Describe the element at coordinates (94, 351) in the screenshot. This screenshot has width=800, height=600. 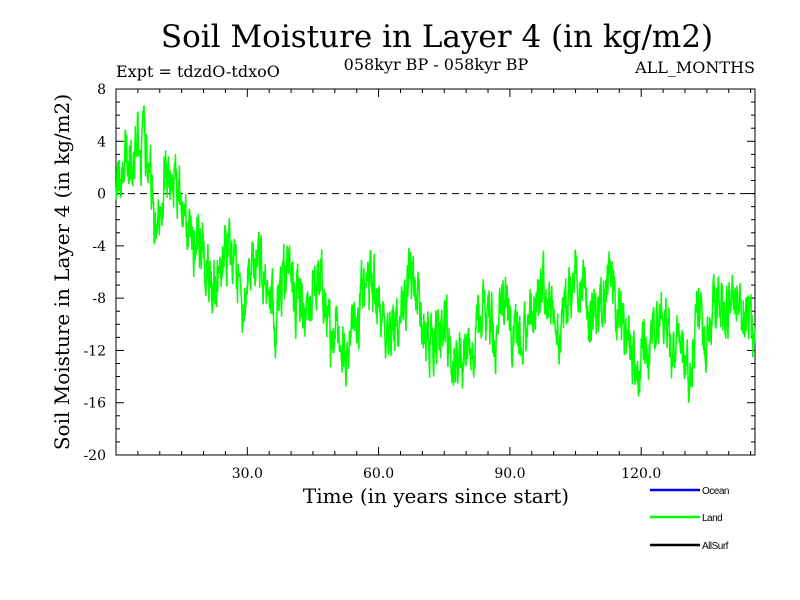
I see `y-tick-label: -12` at that location.